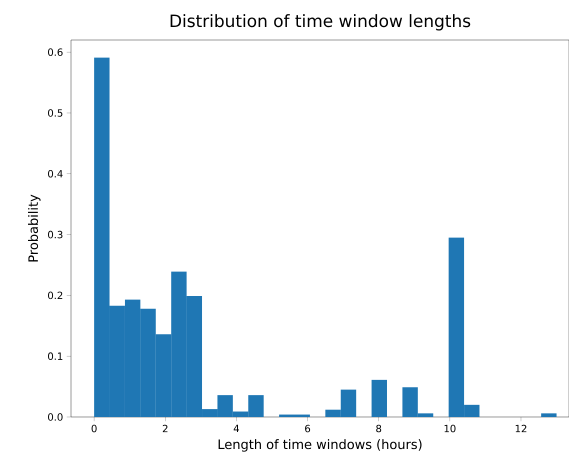  I want to click on x-axis-title: Length of time windows (hours), so click(320, 445).